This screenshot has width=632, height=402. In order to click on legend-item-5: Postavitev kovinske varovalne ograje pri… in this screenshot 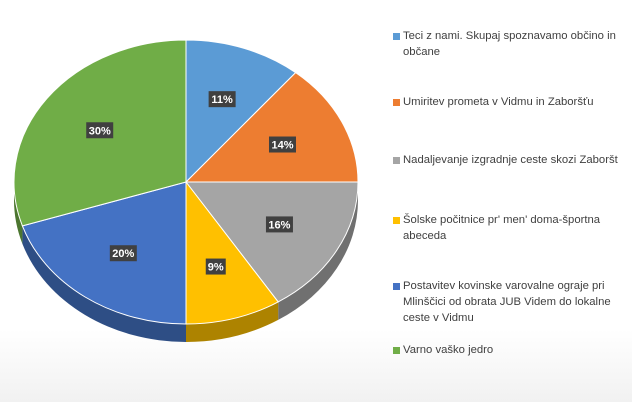, I will do `click(509, 302)`.